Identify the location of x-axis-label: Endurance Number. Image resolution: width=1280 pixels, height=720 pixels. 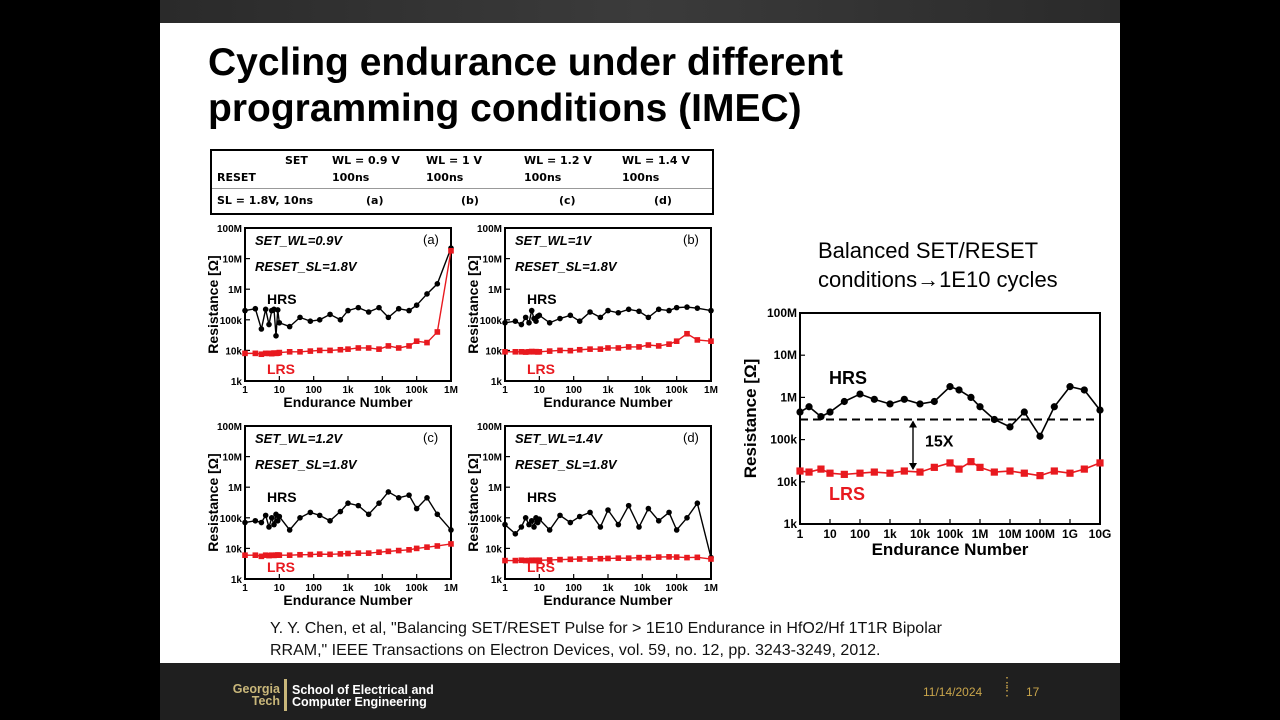
(348, 600).